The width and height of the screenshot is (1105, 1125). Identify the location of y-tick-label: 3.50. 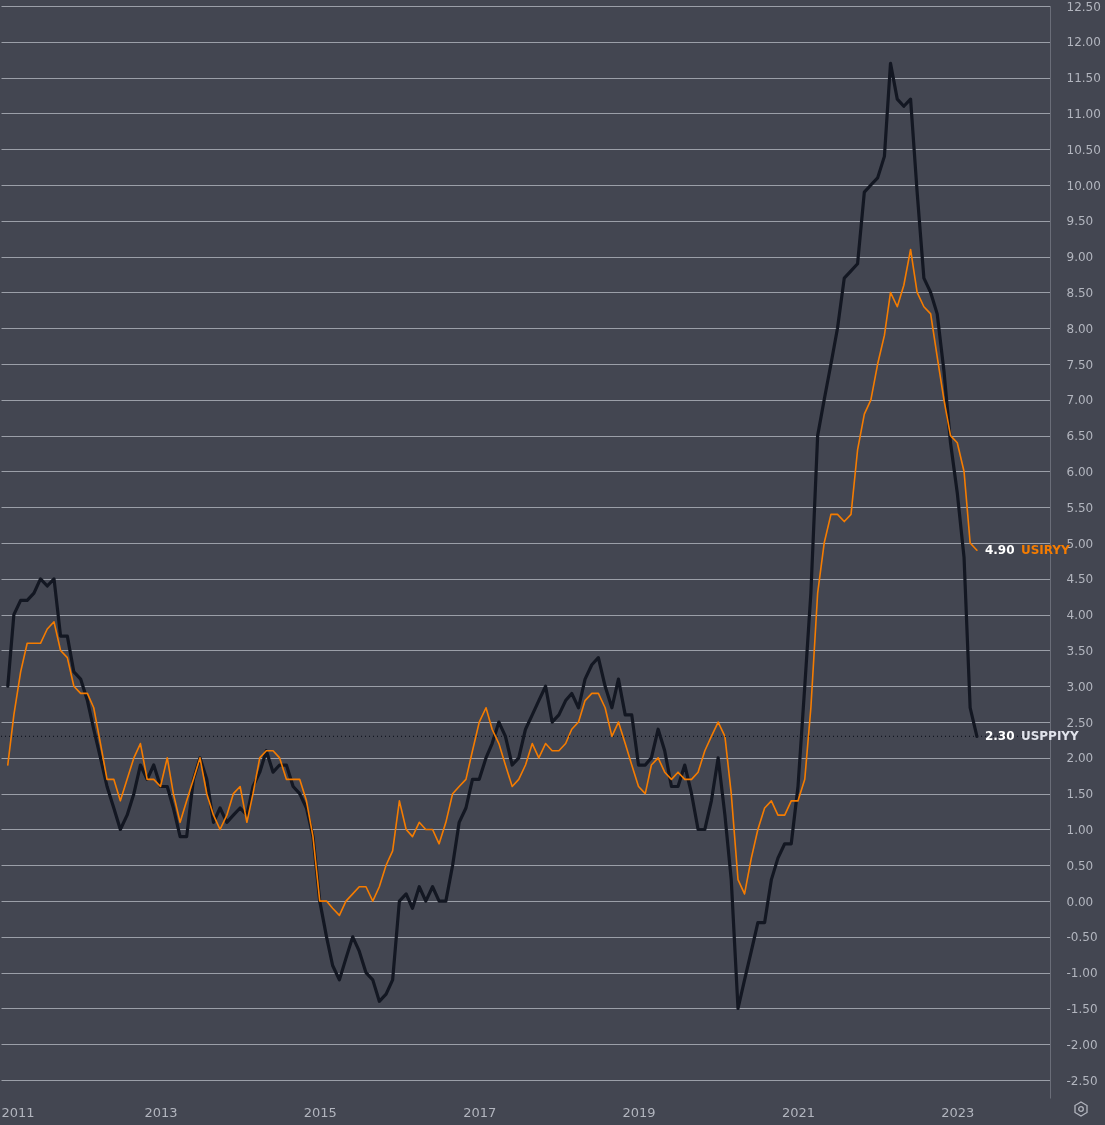
(1080, 650).